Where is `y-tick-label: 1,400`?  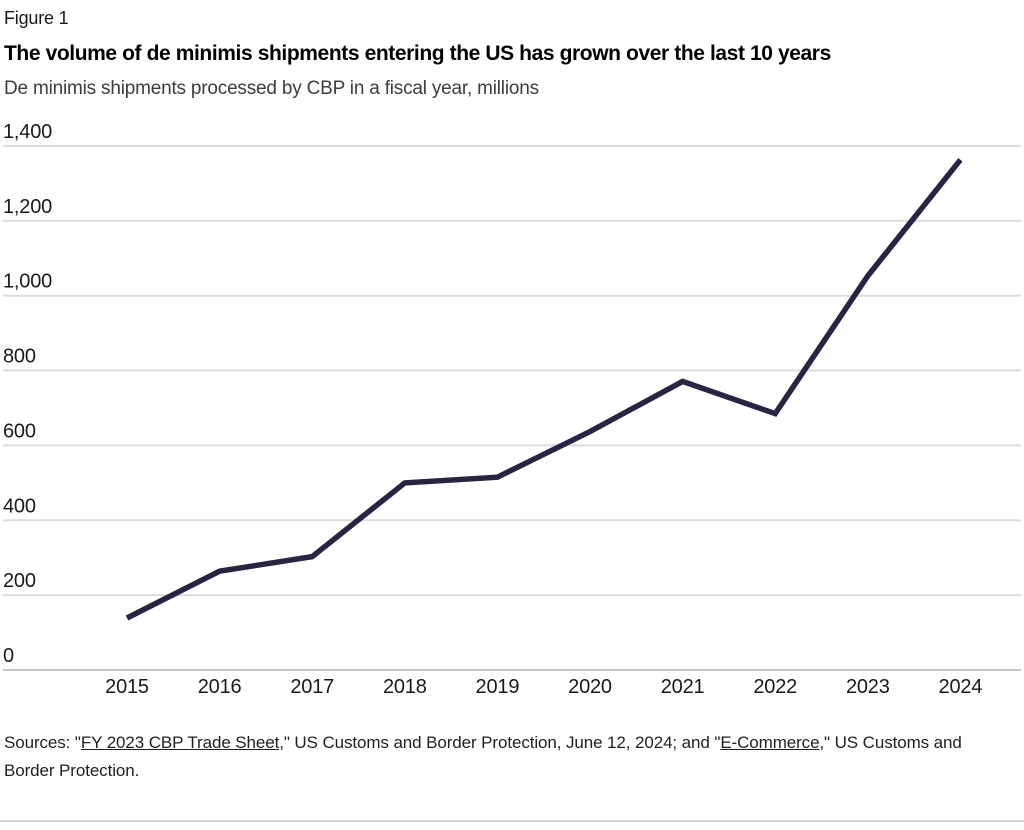 y-tick-label: 1,400 is located at coordinates (27, 132).